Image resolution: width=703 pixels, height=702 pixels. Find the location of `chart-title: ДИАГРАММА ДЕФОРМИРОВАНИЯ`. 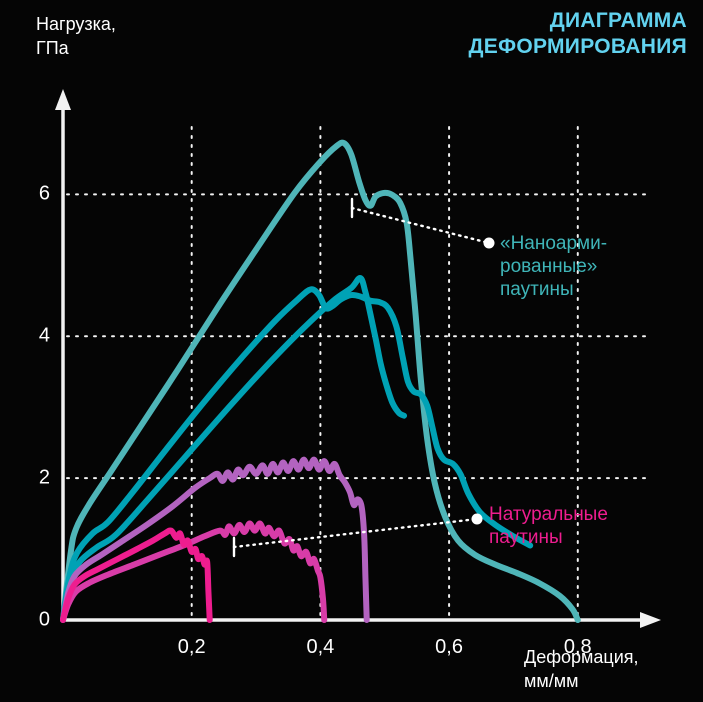

chart-title: ДИАГРАММА ДЕФОРМИРОВАНИЯ is located at coordinates (577, 33).